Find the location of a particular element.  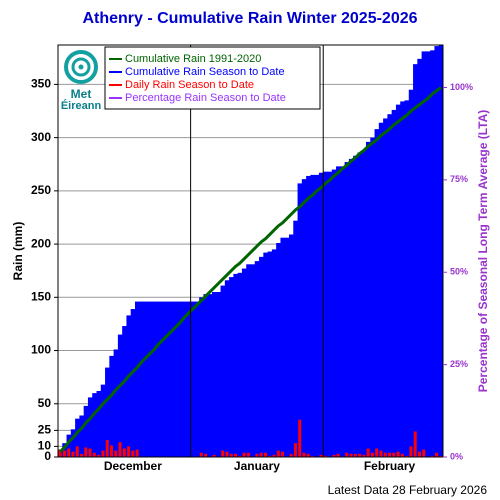

legend-label: Cumulative Rain 1991-2020 is located at coordinates (193, 59).